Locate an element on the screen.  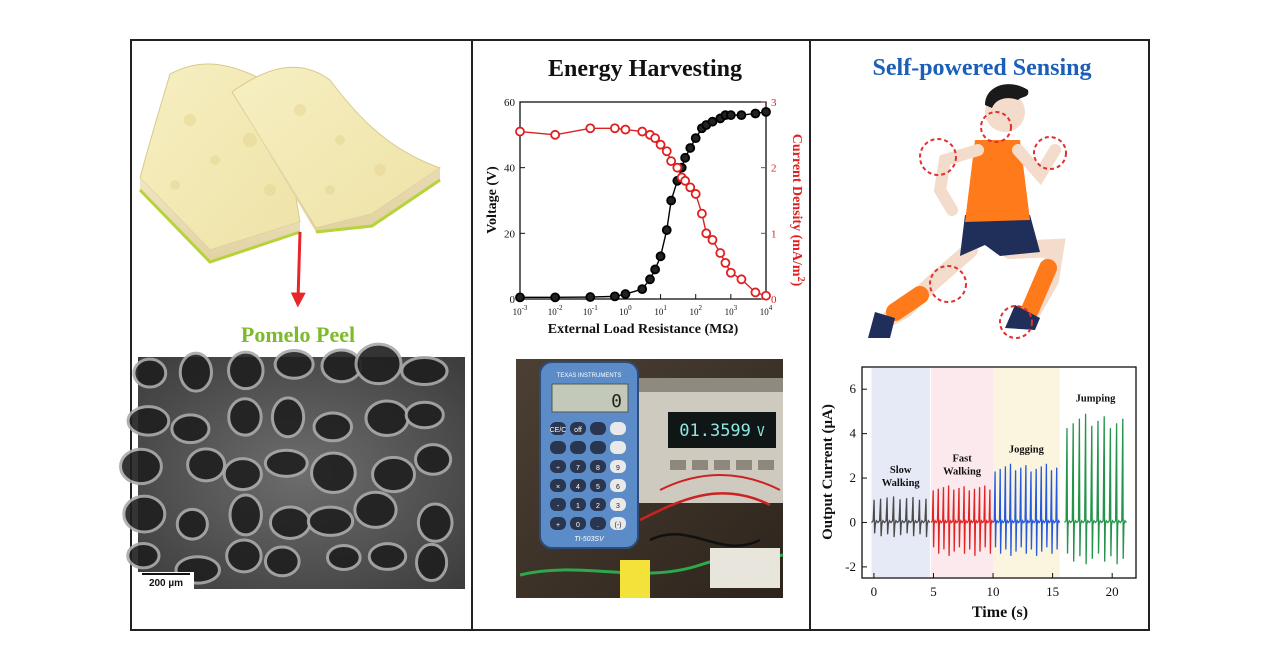
calculator-key-label: 6 is located at coordinates (618, 487).